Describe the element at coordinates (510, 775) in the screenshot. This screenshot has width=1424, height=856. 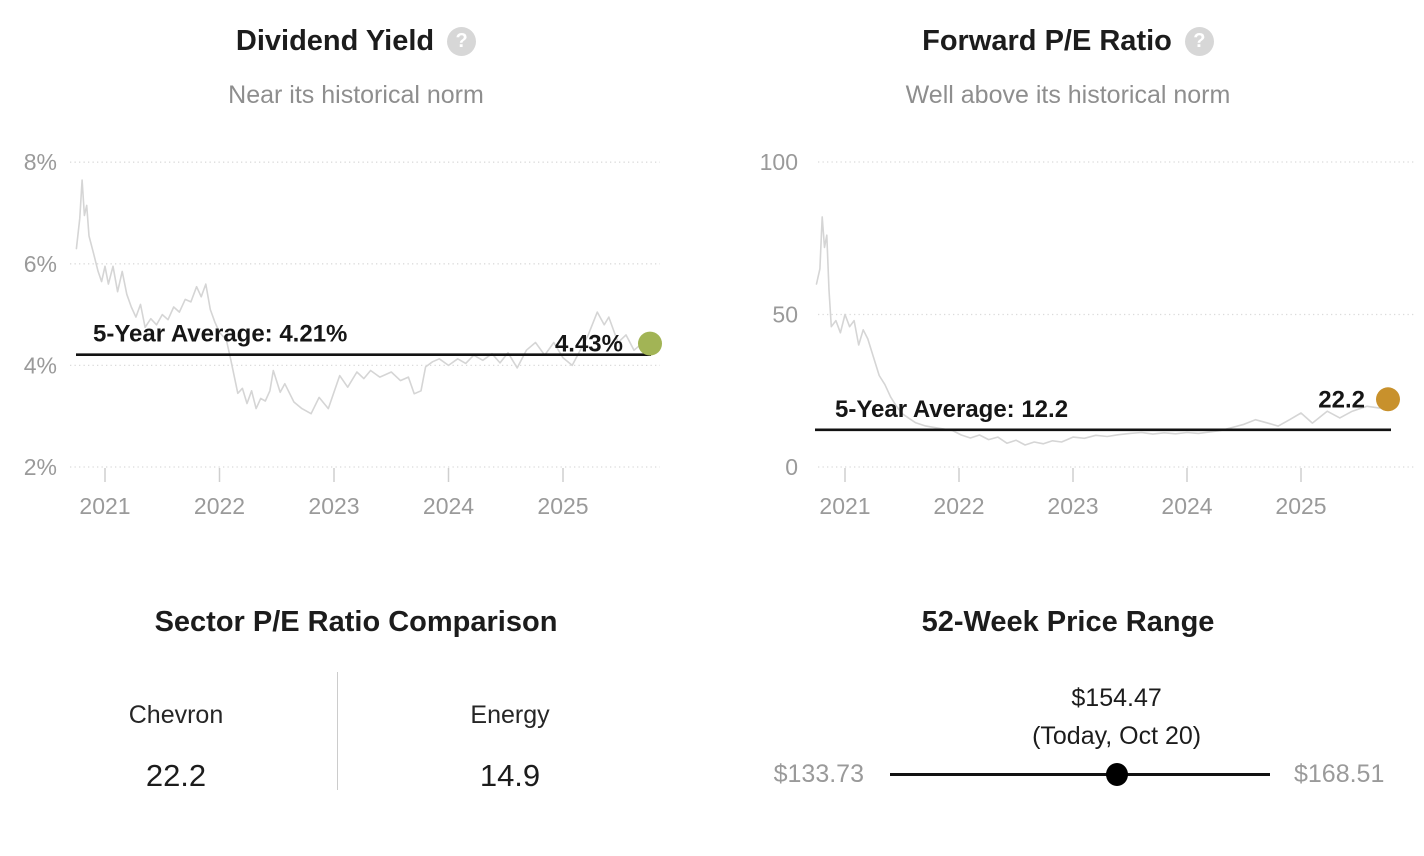
I see `comparison-value: 14.9` at that location.